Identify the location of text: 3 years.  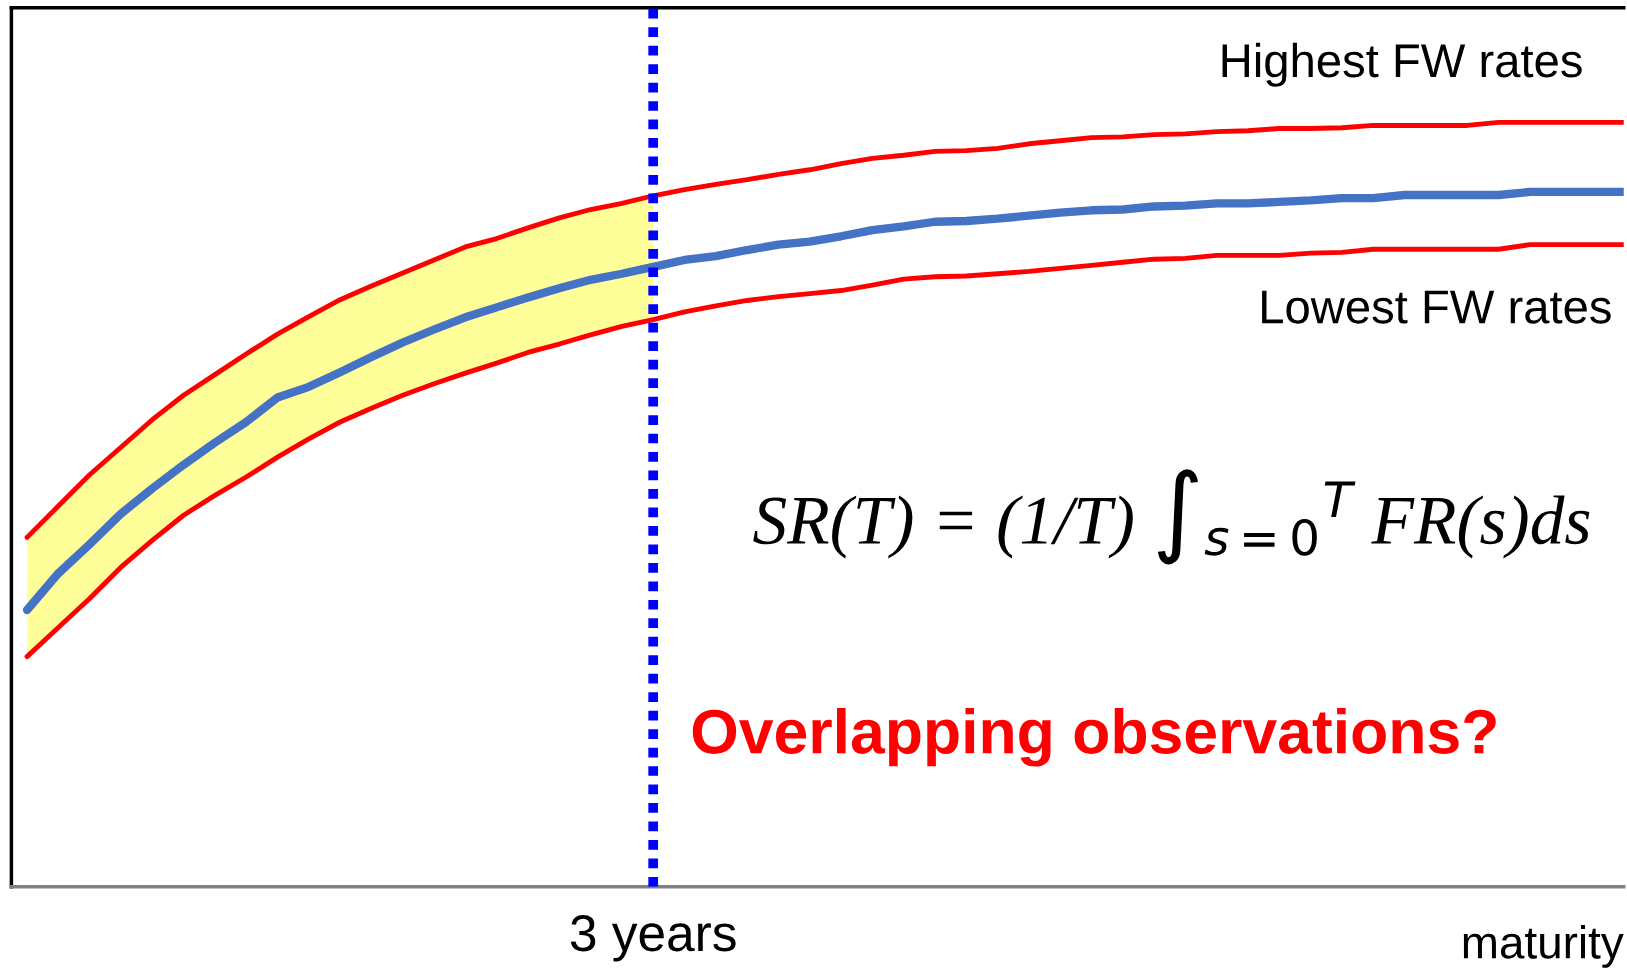
(653, 938).